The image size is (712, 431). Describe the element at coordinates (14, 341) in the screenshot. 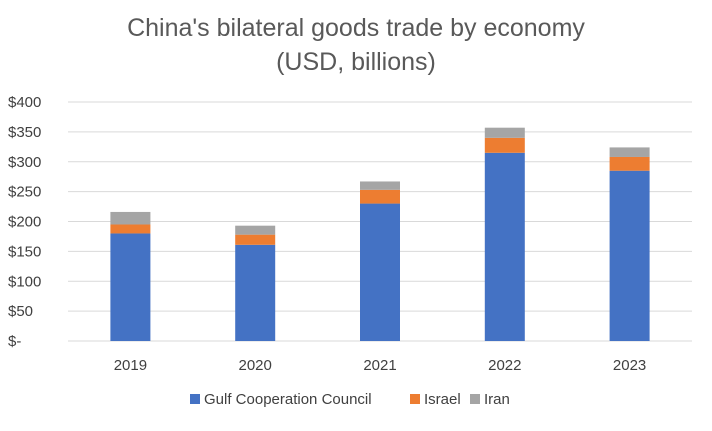

I see `y-tick-label: $-` at that location.